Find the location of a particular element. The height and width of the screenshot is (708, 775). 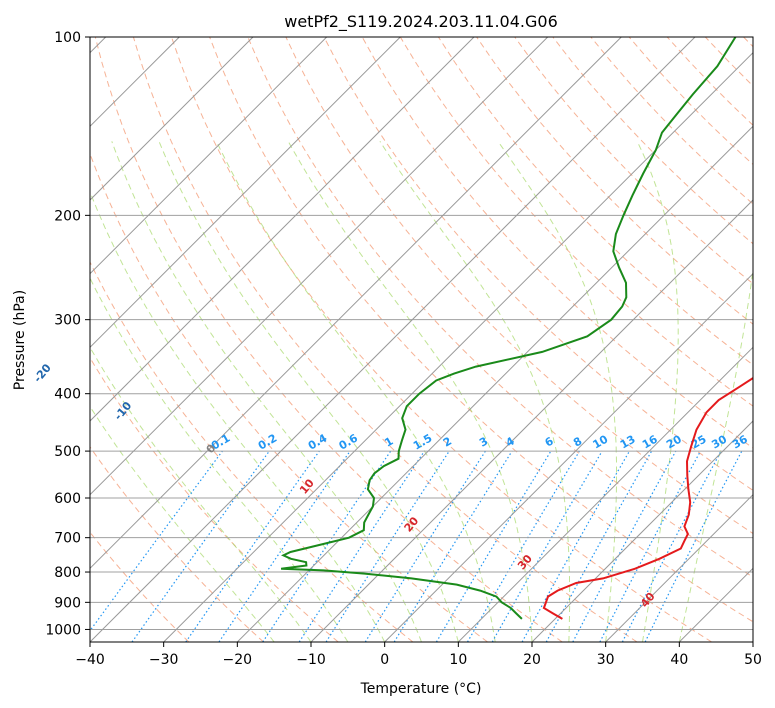

x-tick-label: −10 is located at coordinates (311, 660).